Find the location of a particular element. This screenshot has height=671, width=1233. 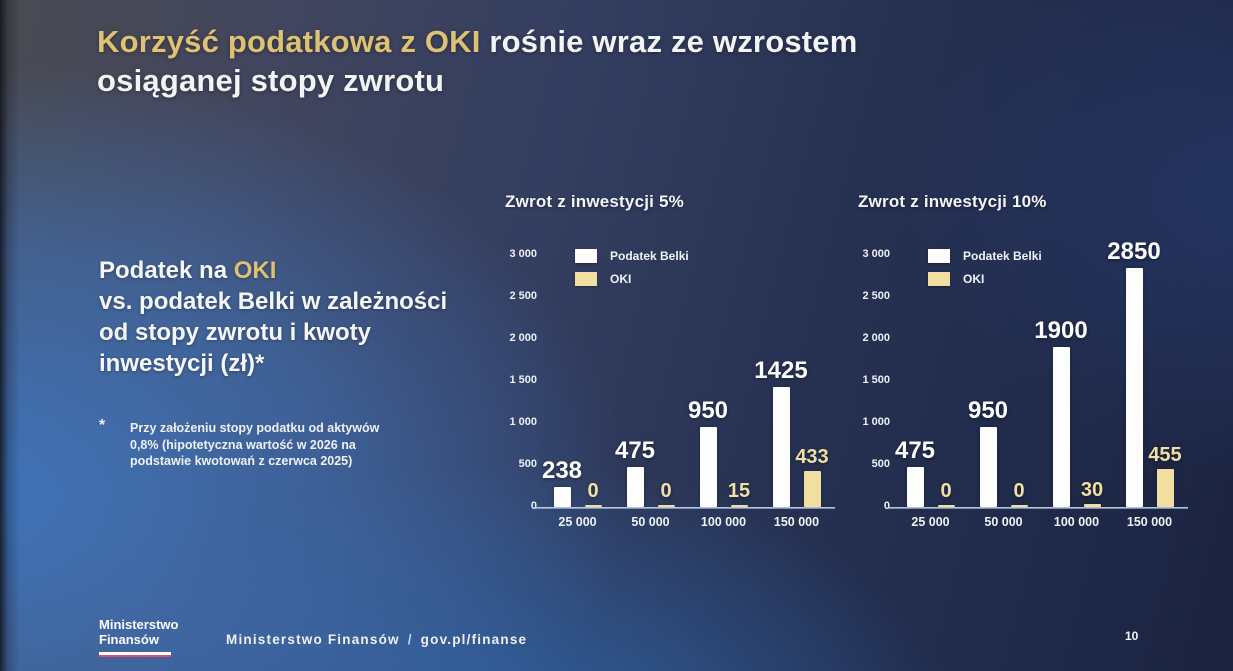

chart-title: Zwrot z inwestycji 10% is located at coordinates (952, 201).